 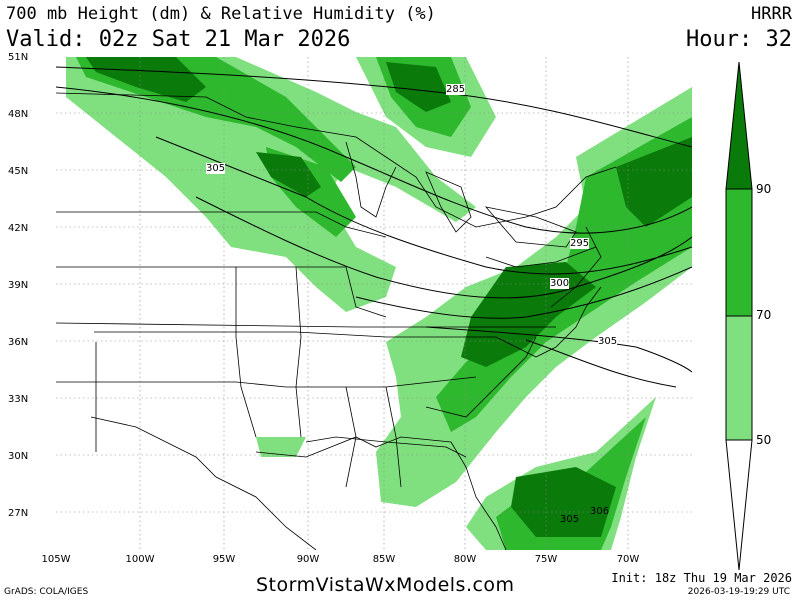 I want to click on lat-label: 45N, so click(x=18, y=171).